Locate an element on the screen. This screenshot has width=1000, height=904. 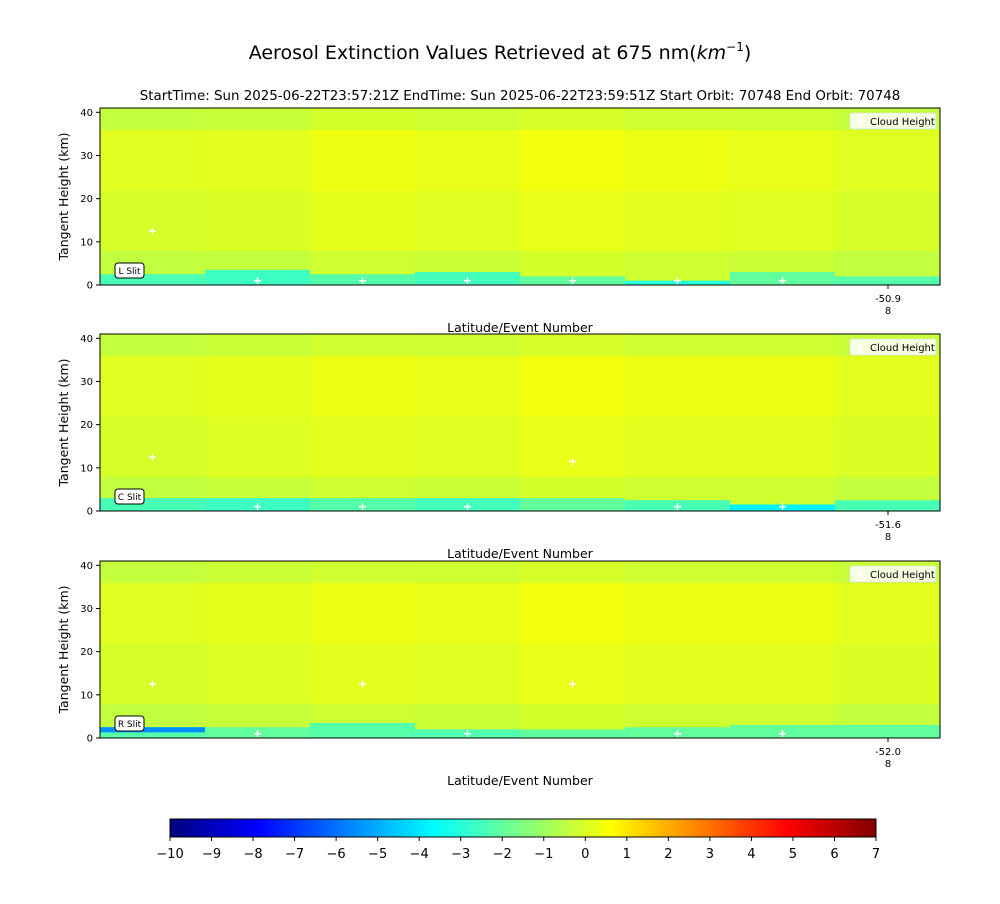
legend: Cloud Height is located at coordinates (893, 574).